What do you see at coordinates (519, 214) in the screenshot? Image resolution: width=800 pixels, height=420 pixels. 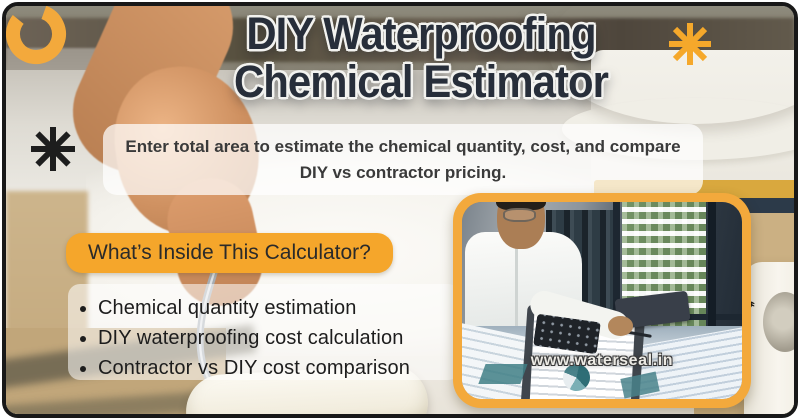 I see `glasses` at bounding box center [519, 214].